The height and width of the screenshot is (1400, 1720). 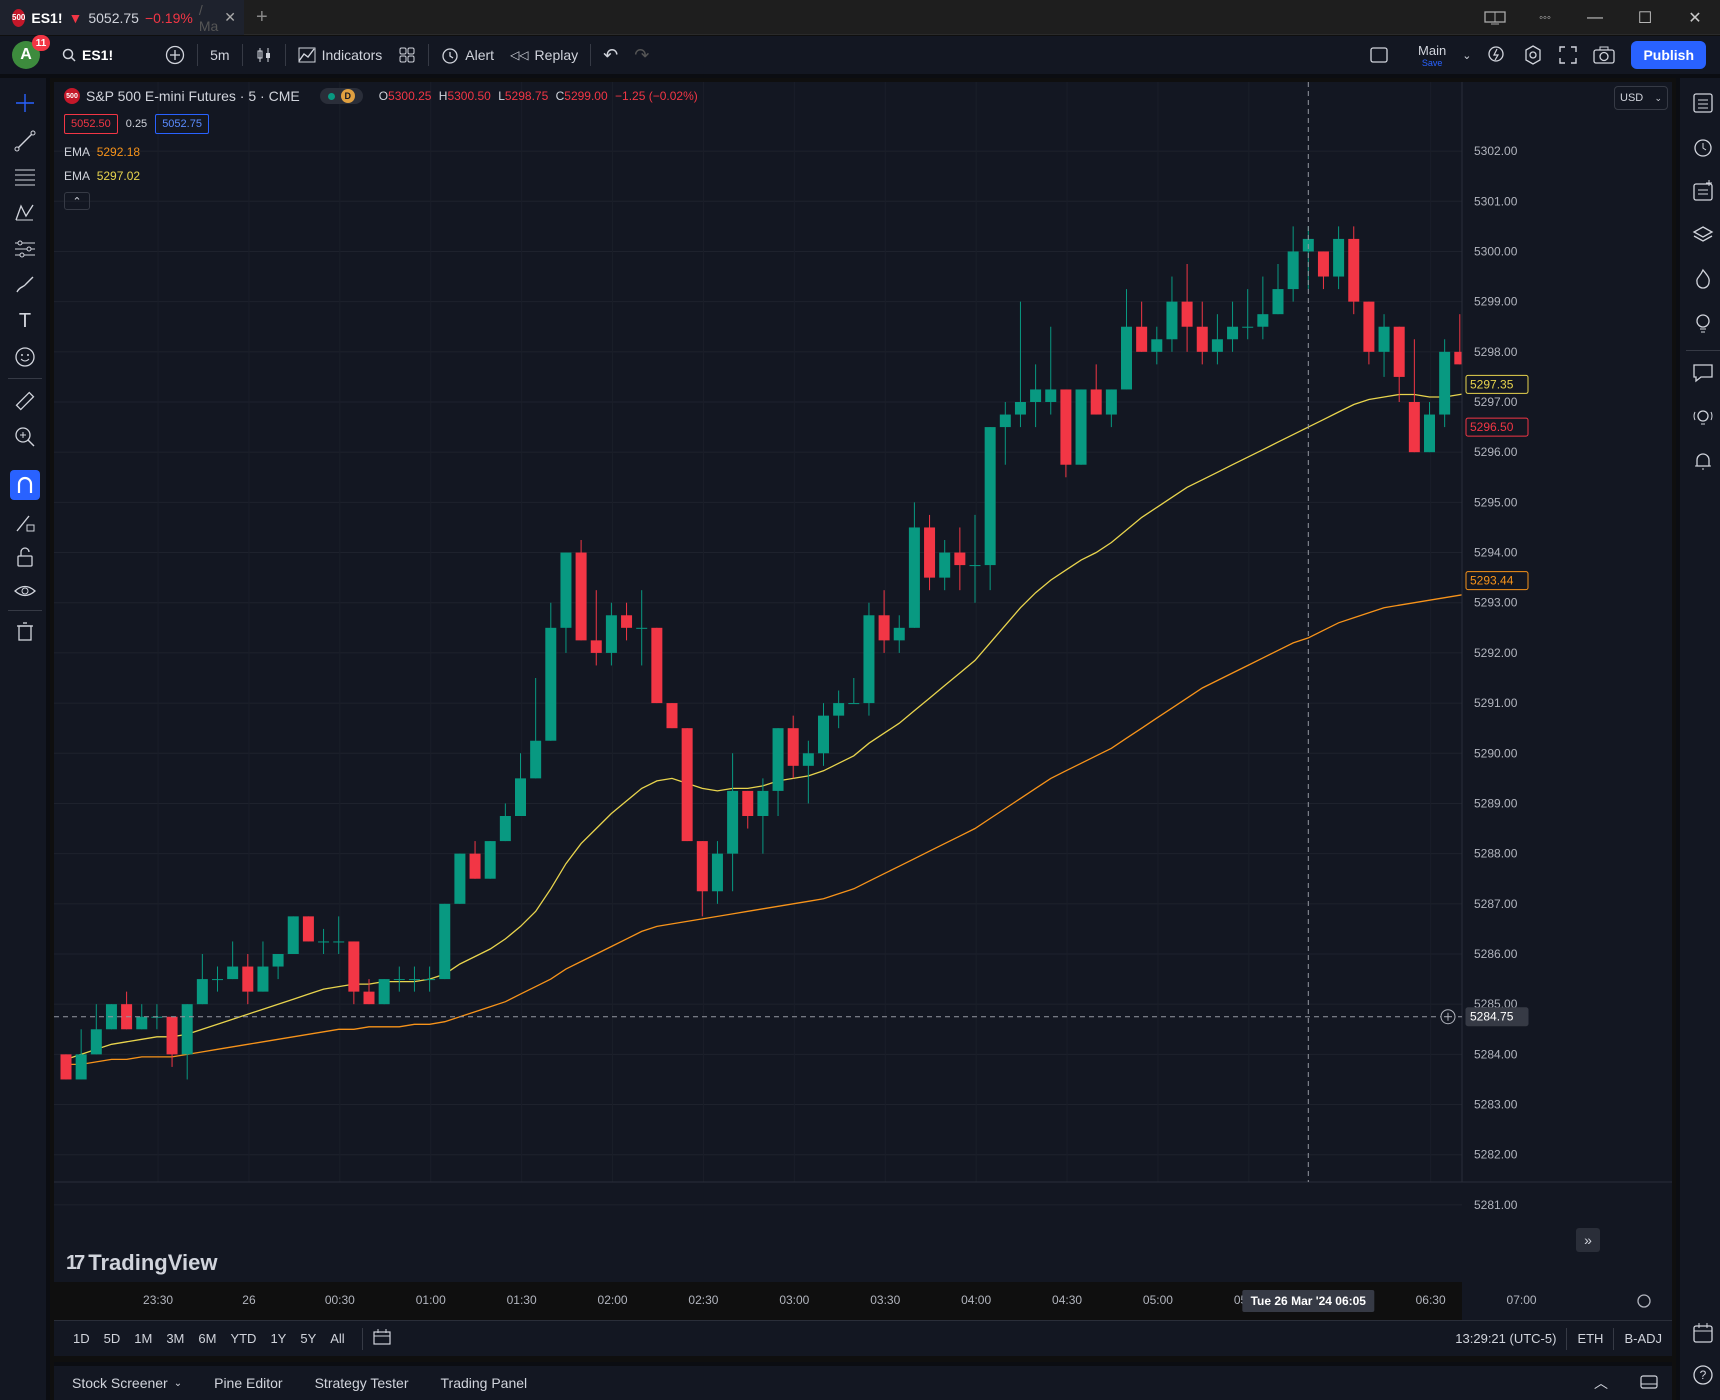 What do you see at coordinates (484, 1383) in the screenshot?
I see `tab-trading-panel: Trading Panel` at bounding box center [484, 1383].